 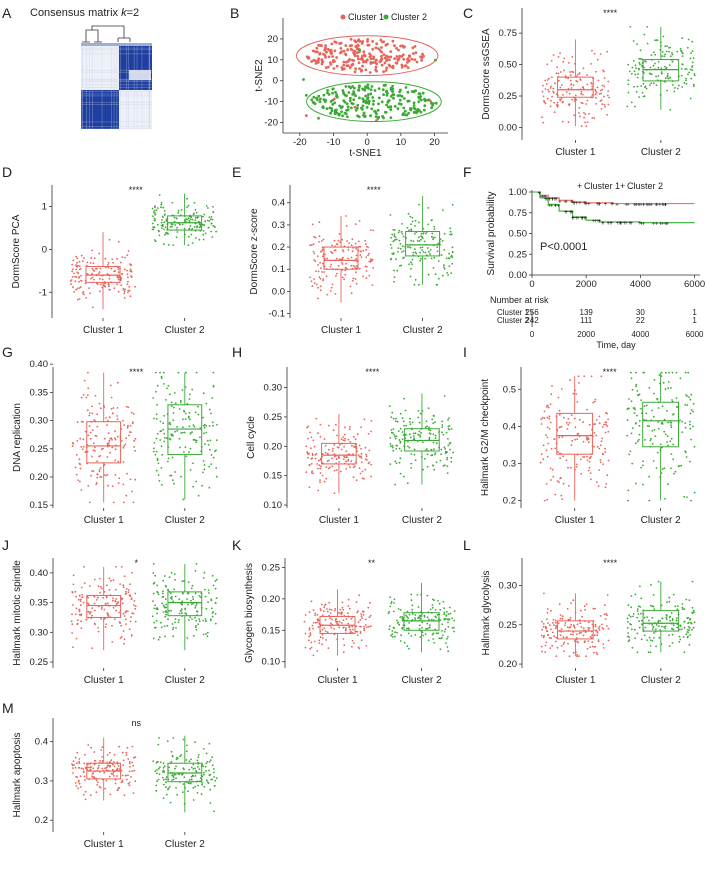 I want to click on boxplot-y-tick-label: 0.30, so click(x=508, y=586).